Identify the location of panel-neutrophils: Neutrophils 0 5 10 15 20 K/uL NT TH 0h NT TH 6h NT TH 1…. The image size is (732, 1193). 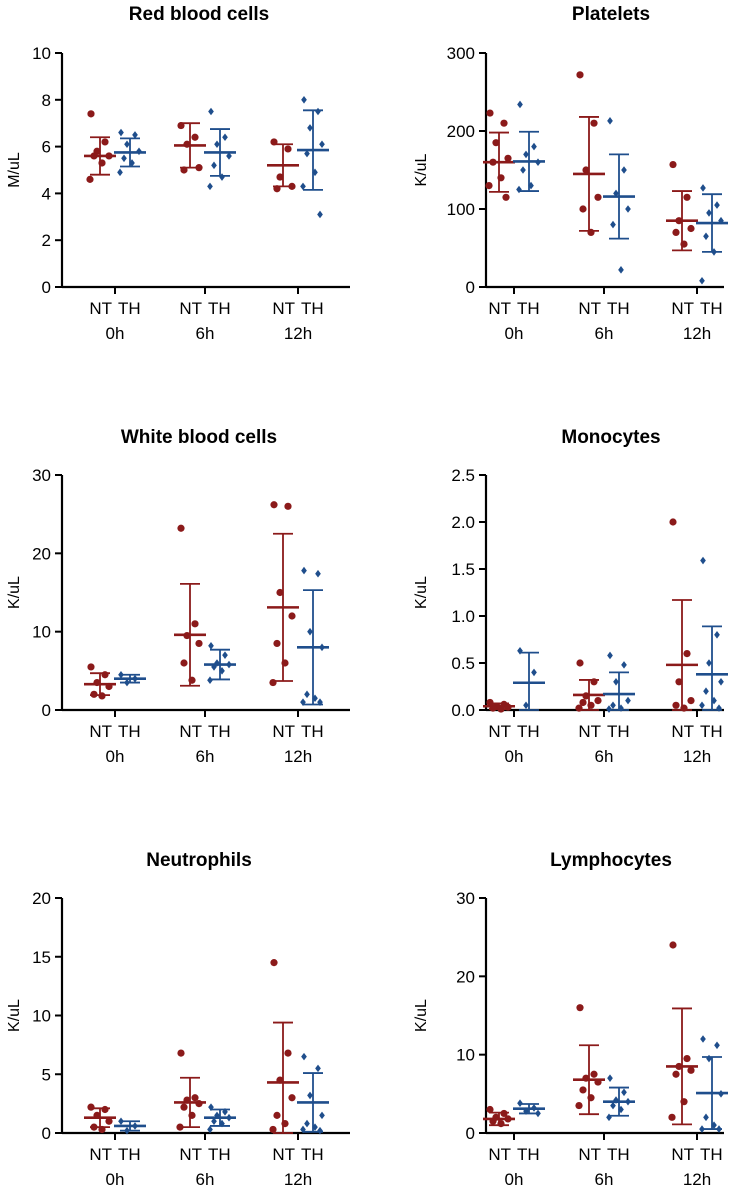
(178, 1019).